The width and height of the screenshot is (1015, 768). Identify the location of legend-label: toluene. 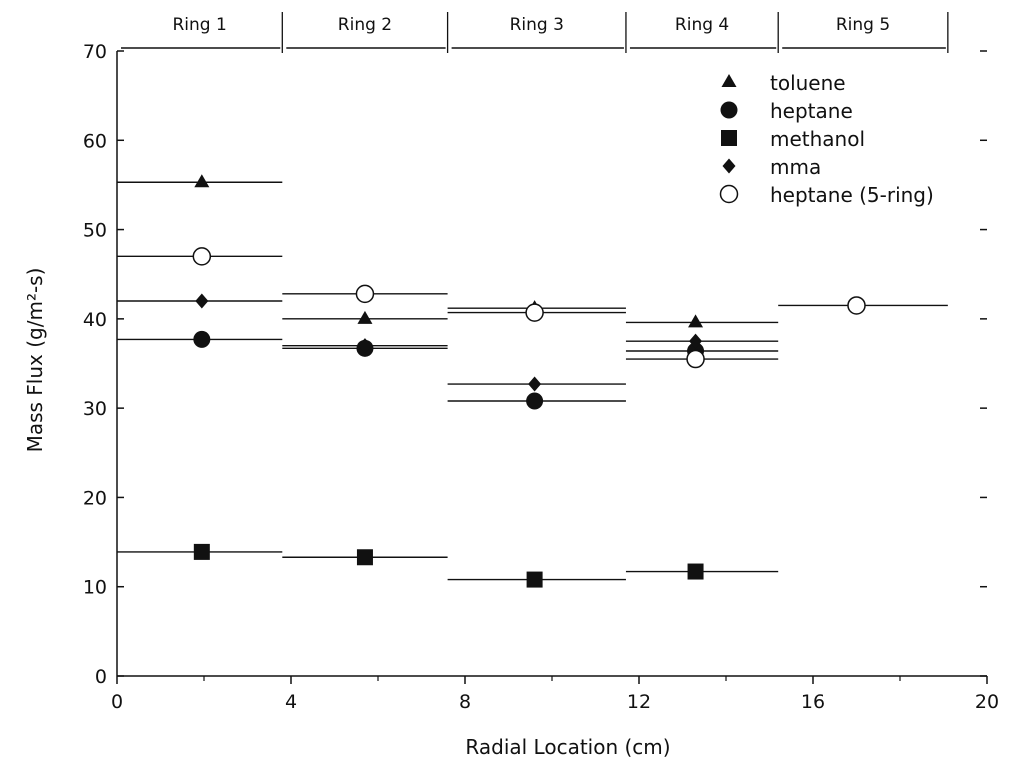
(808, 83).